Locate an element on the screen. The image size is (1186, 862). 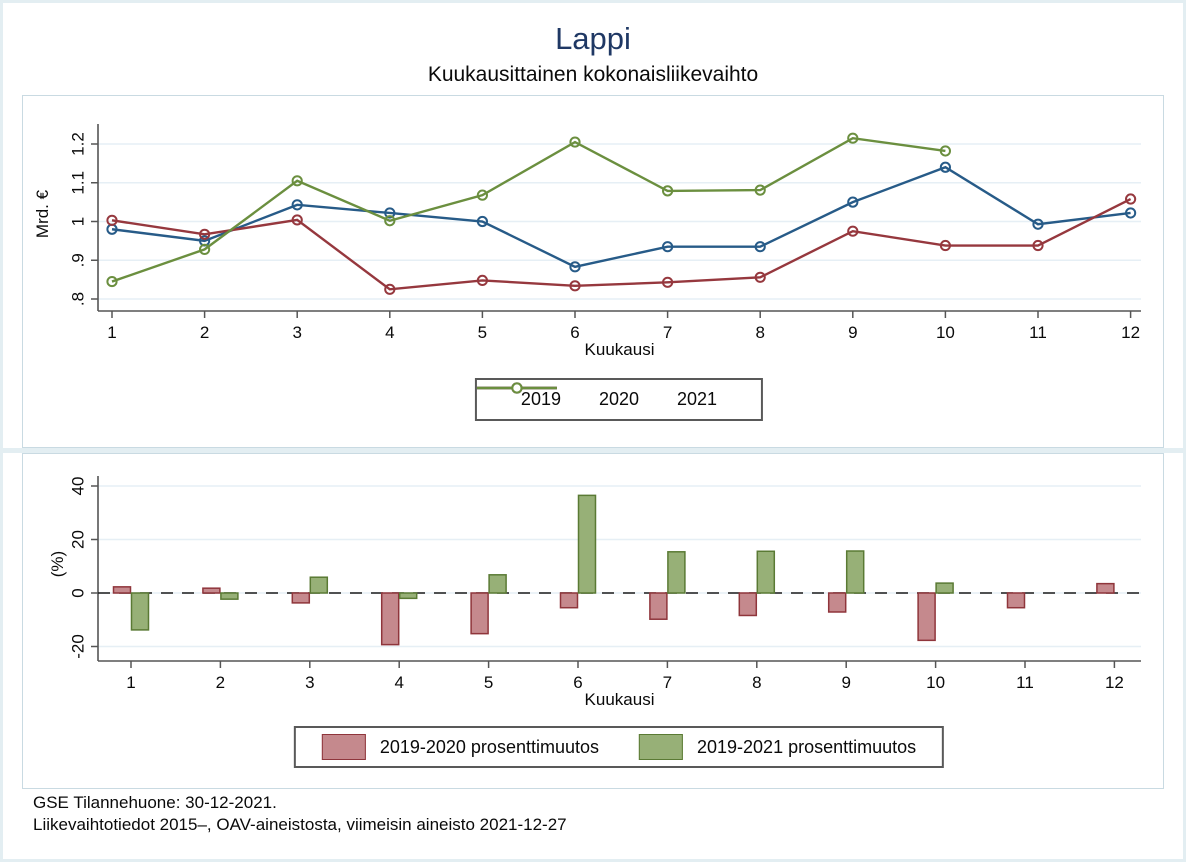
series-line-2021 is located at coordinates (528, 209).